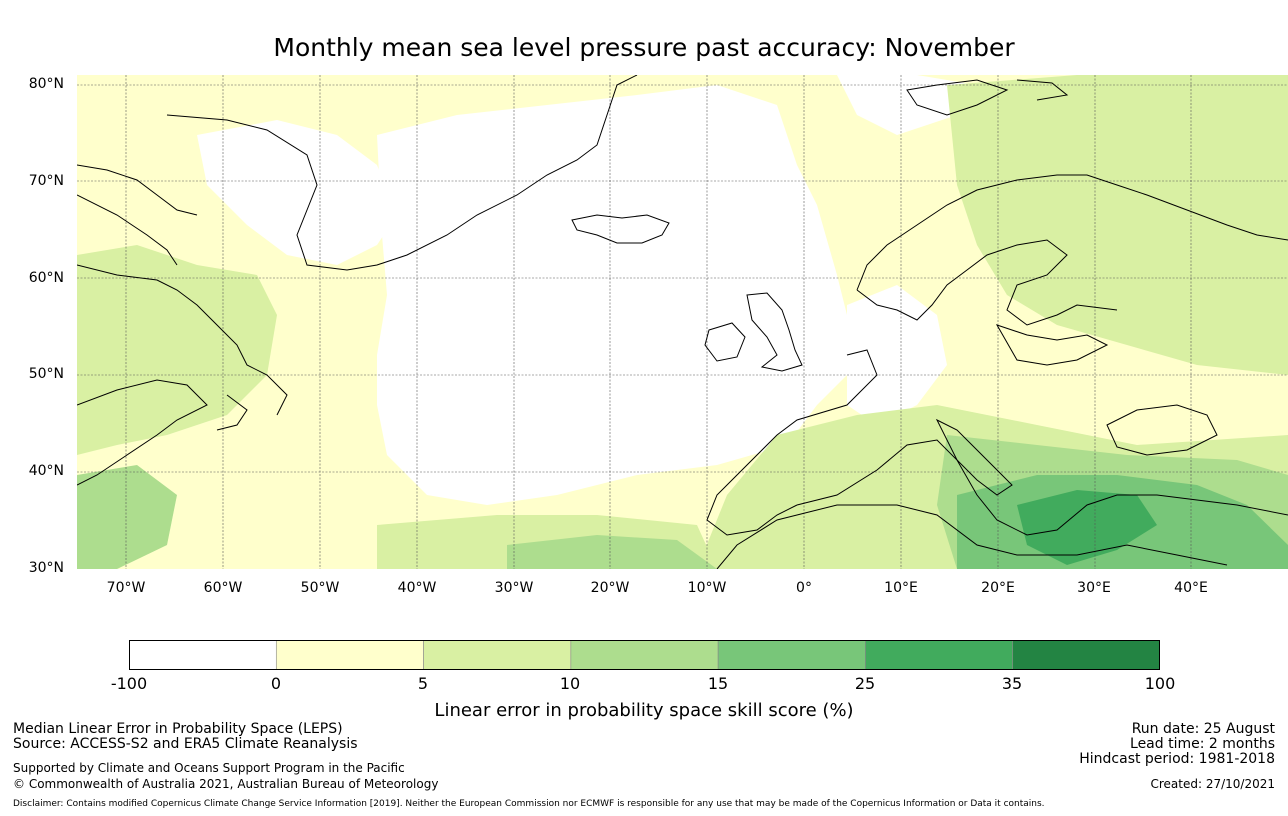 The height and width of the screenshot is (816, 1288). Describe the element at coordinates (620, 229) in the screenshot. I see `iceland-coast` at that location.